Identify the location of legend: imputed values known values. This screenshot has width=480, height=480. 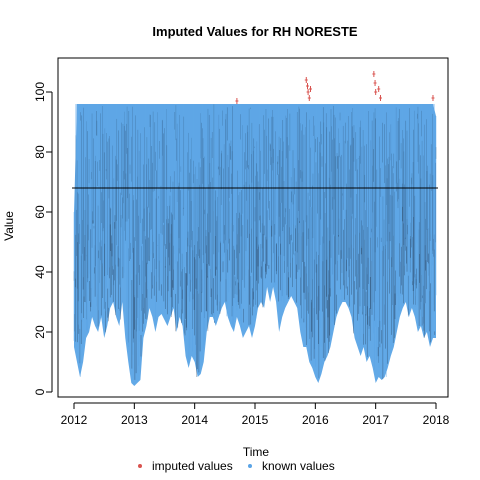
(236, 466).